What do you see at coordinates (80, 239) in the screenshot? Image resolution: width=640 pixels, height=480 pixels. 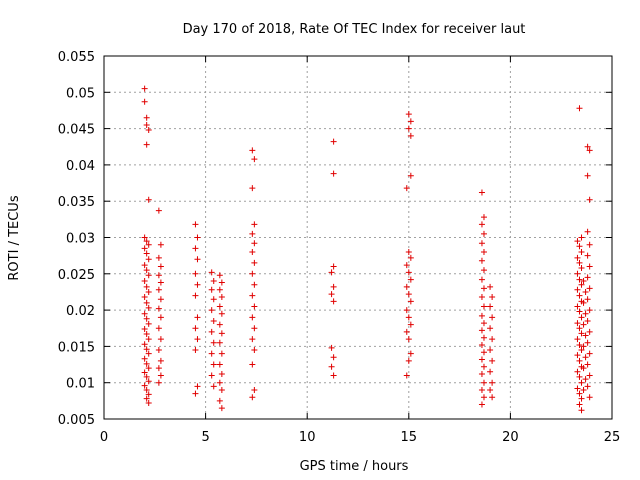 I see `y-tick-label: 0.03` at bounding box center [80, 239].